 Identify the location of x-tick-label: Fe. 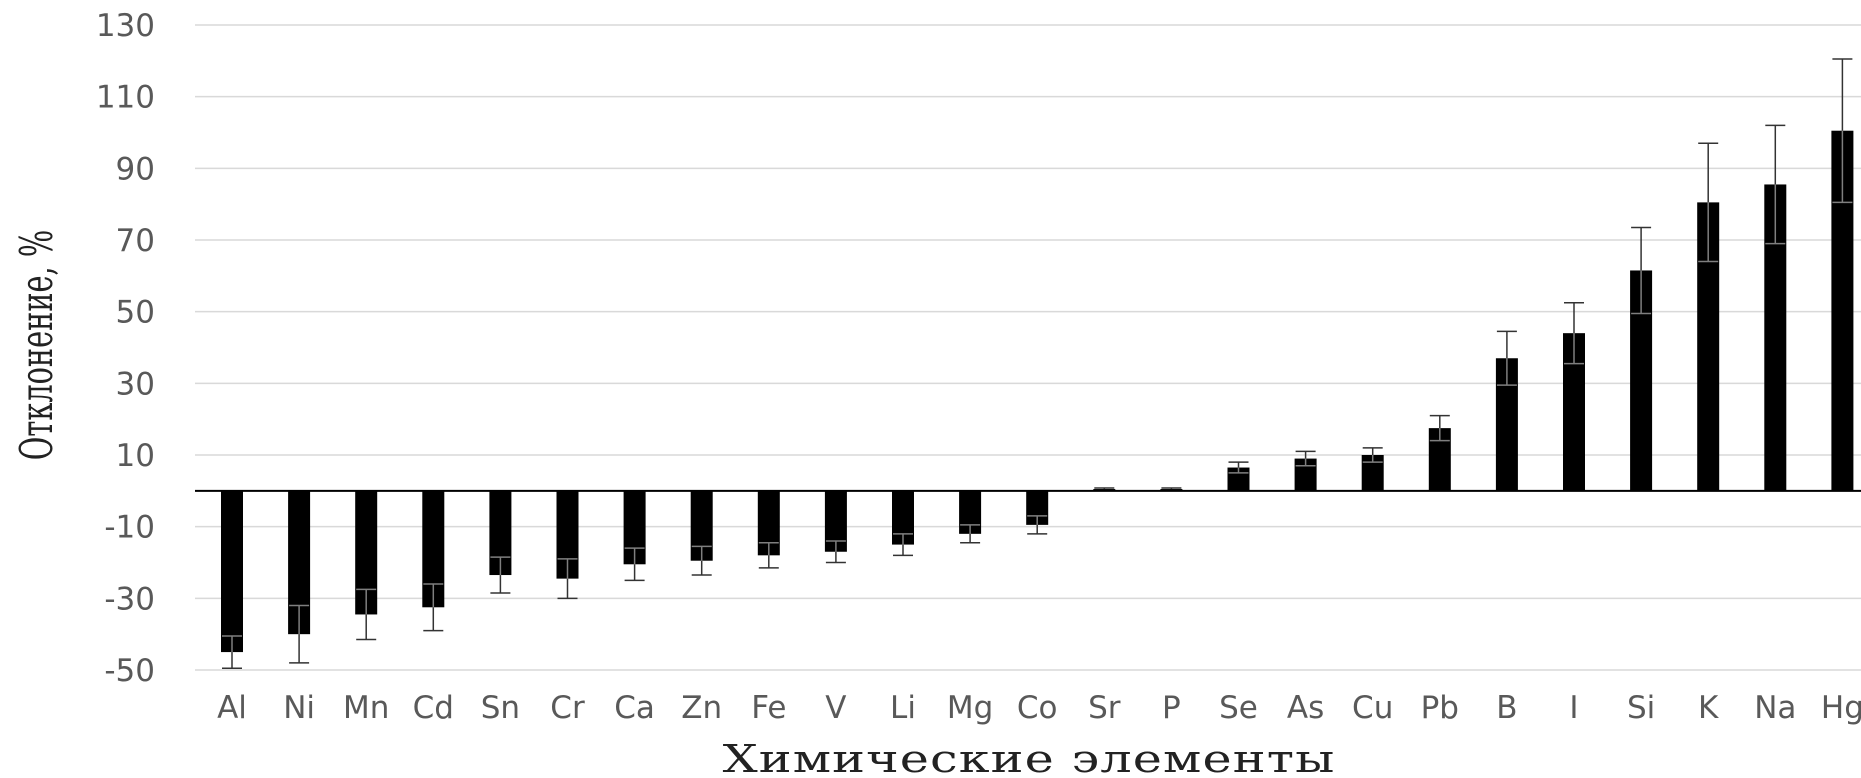
(768, 708).